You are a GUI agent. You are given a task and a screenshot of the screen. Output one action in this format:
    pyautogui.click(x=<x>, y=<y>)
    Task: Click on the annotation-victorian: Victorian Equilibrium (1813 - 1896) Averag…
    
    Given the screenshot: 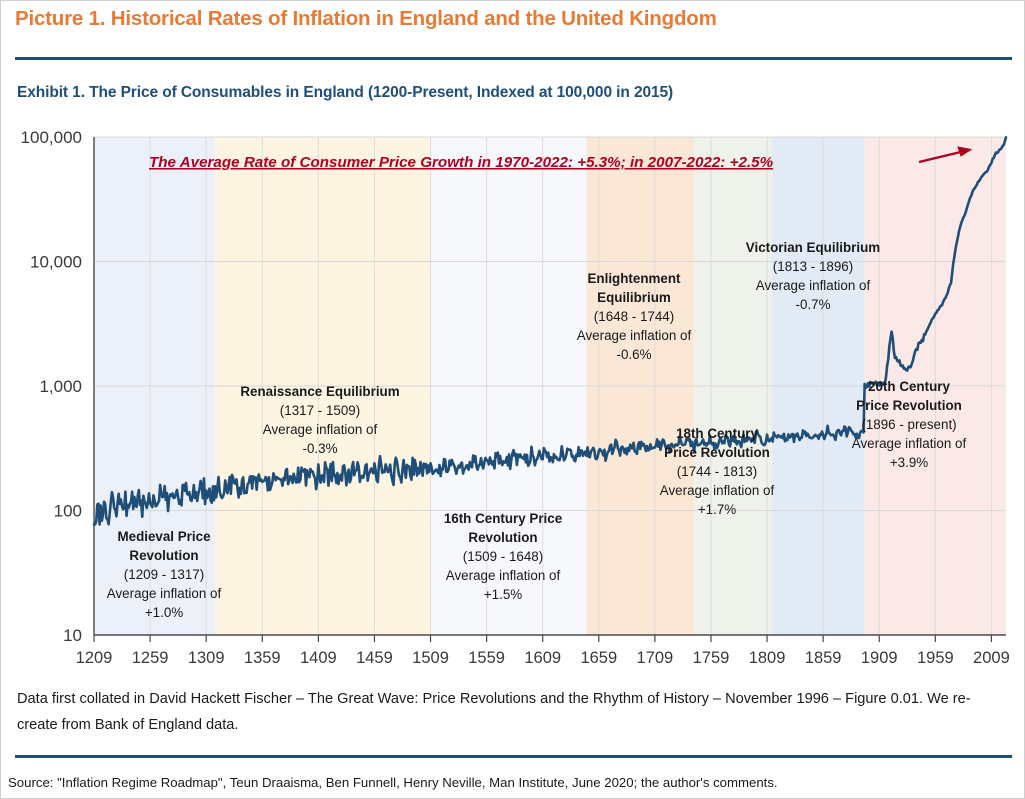 What is the action you would take?
    pyautogui.click(x=813, y=276)
    